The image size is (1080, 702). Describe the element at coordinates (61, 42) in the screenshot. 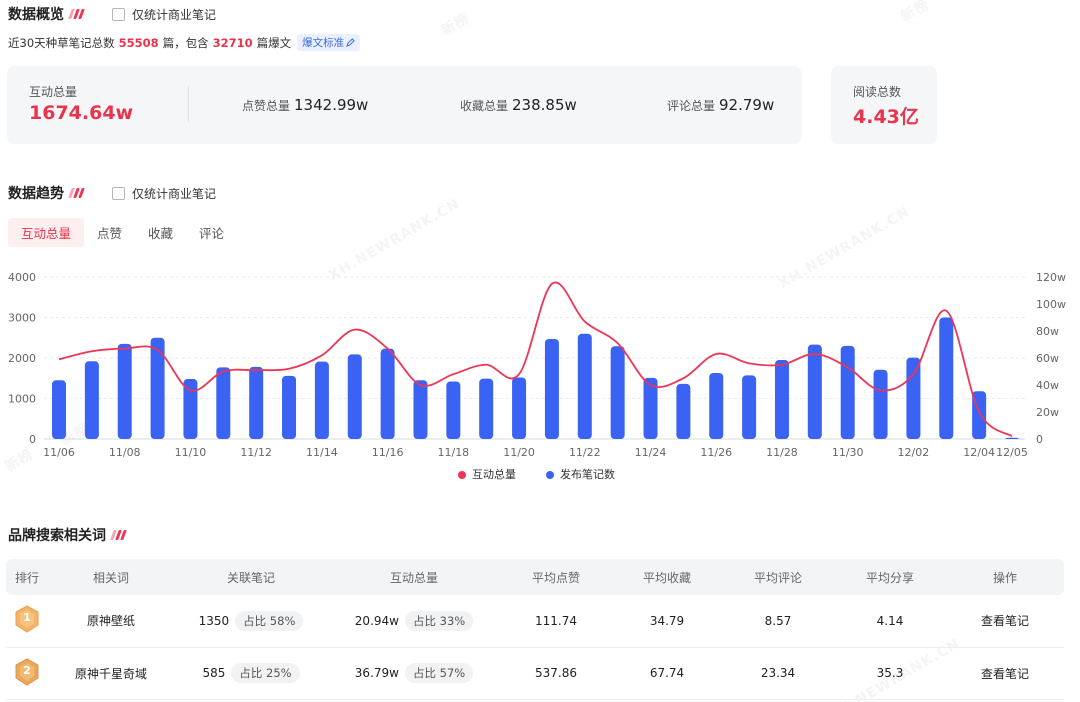

I see `summary-prefix: 近30天种草笔记总数` at that location.